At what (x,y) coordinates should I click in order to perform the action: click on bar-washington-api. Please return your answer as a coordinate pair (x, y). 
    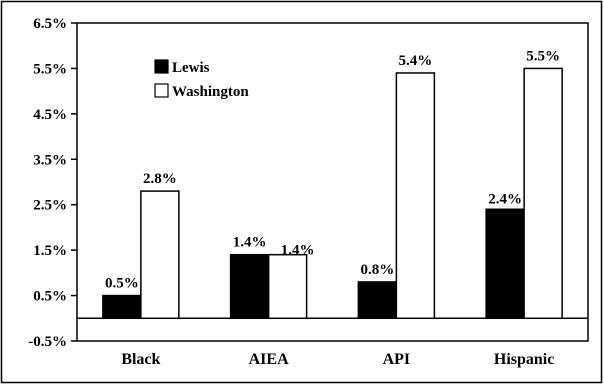
    Looking at the image, I should click on (415, 196).